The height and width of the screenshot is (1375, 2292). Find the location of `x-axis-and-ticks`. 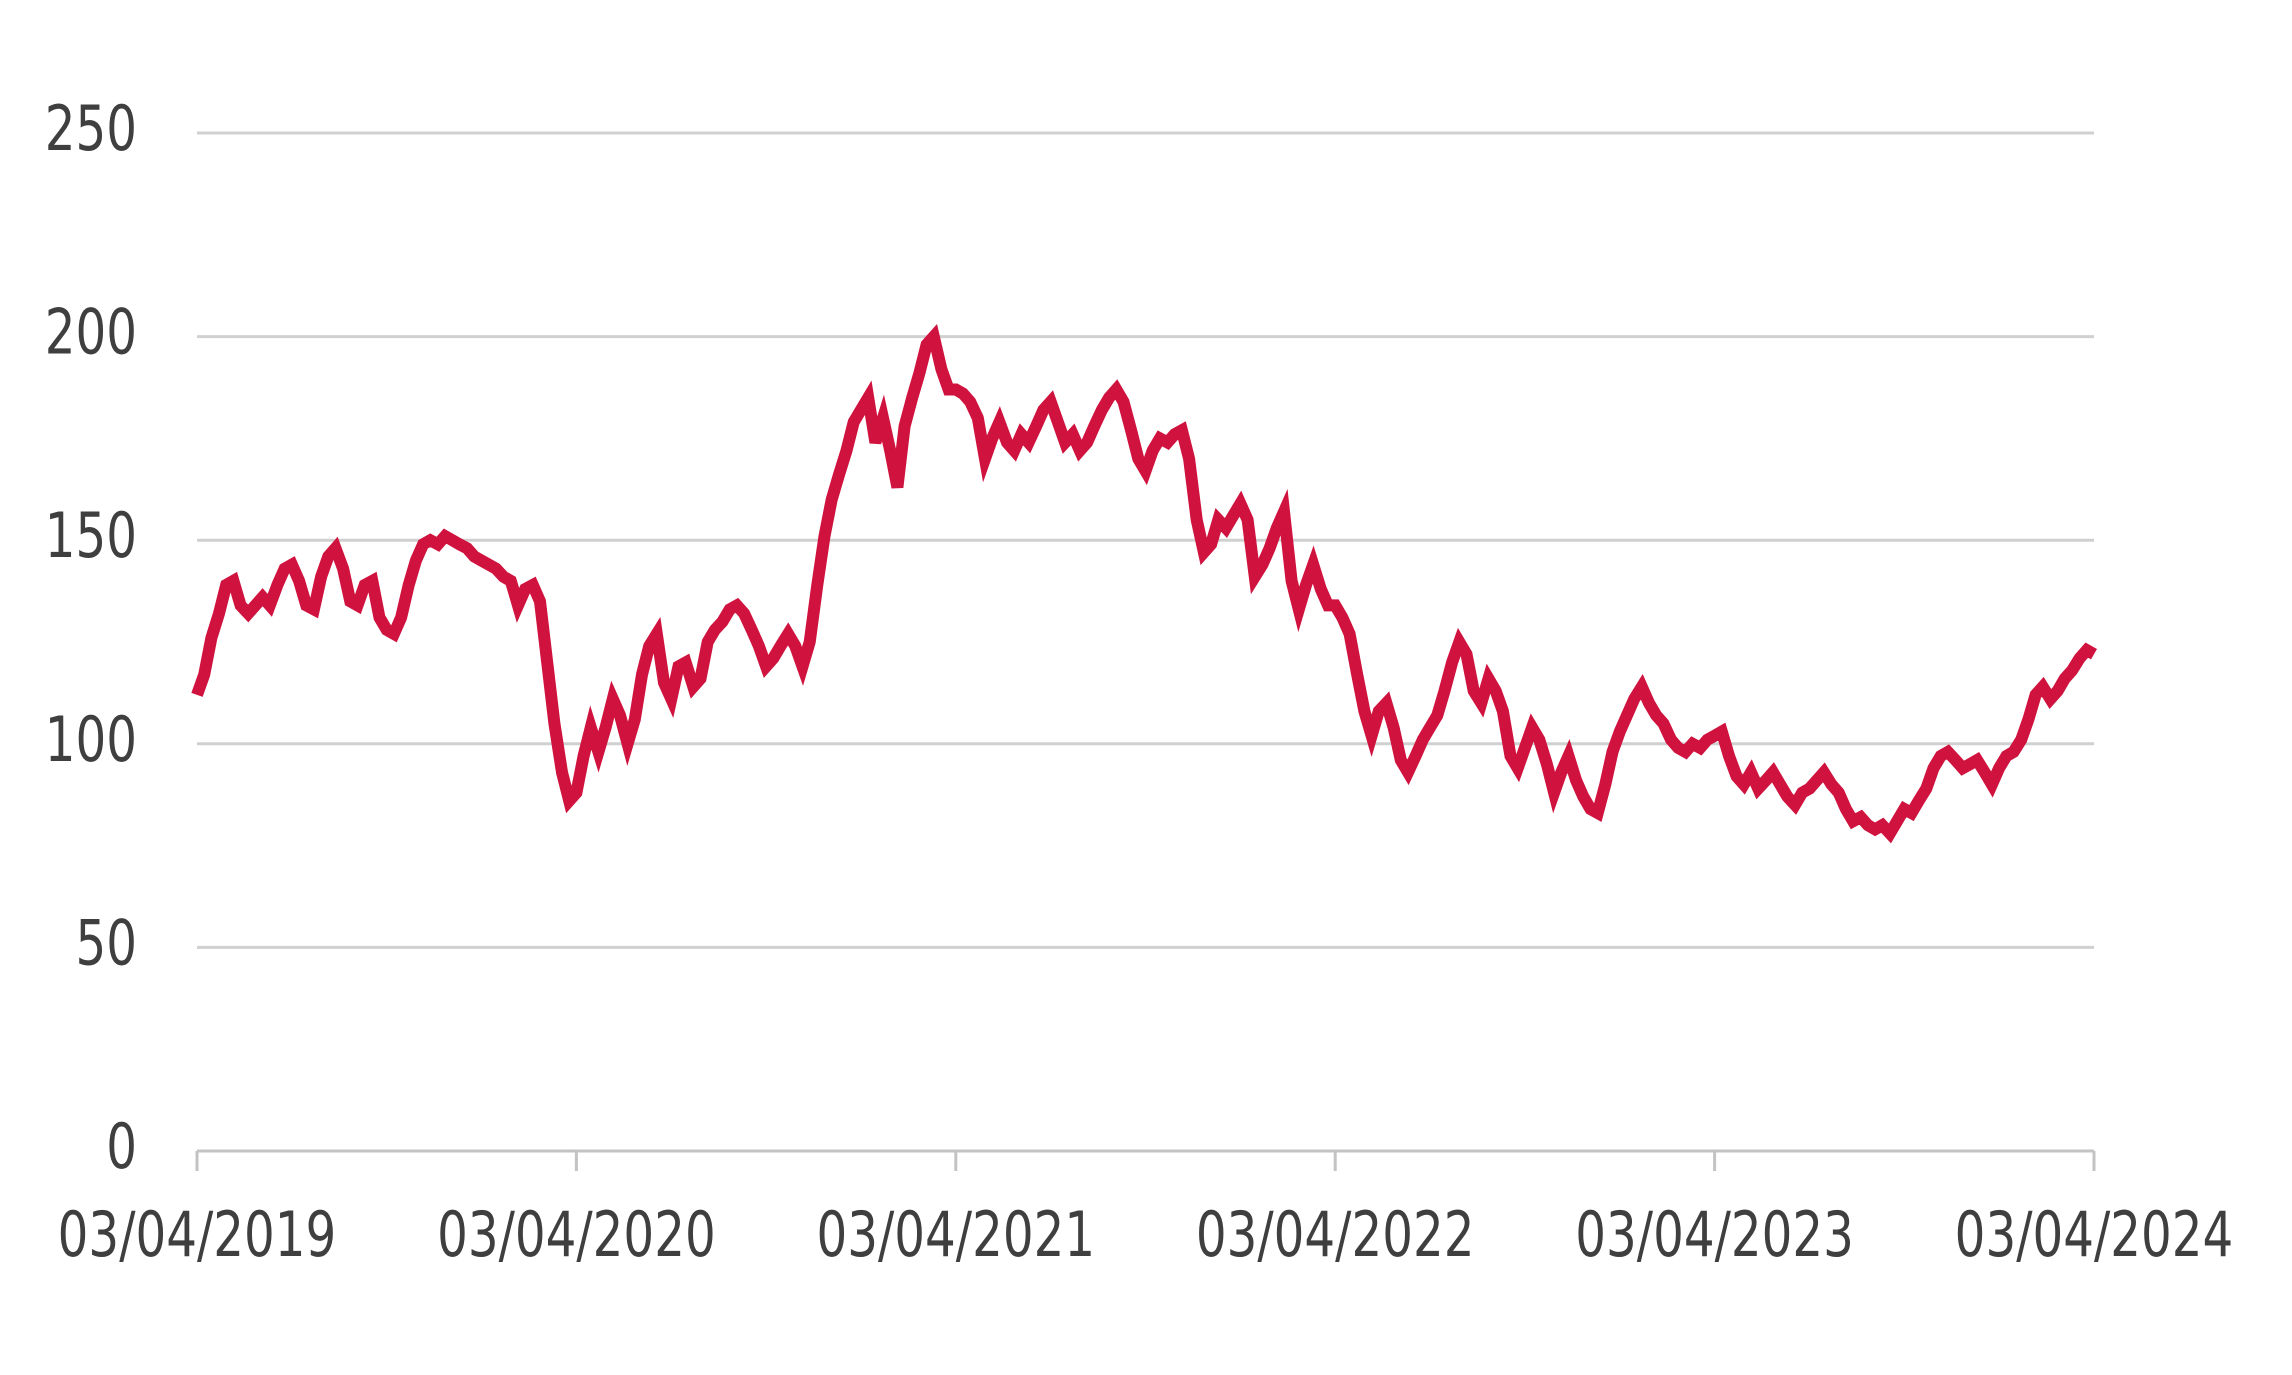

x-axis-and-ticks is located at coordinates (1145, 1160).